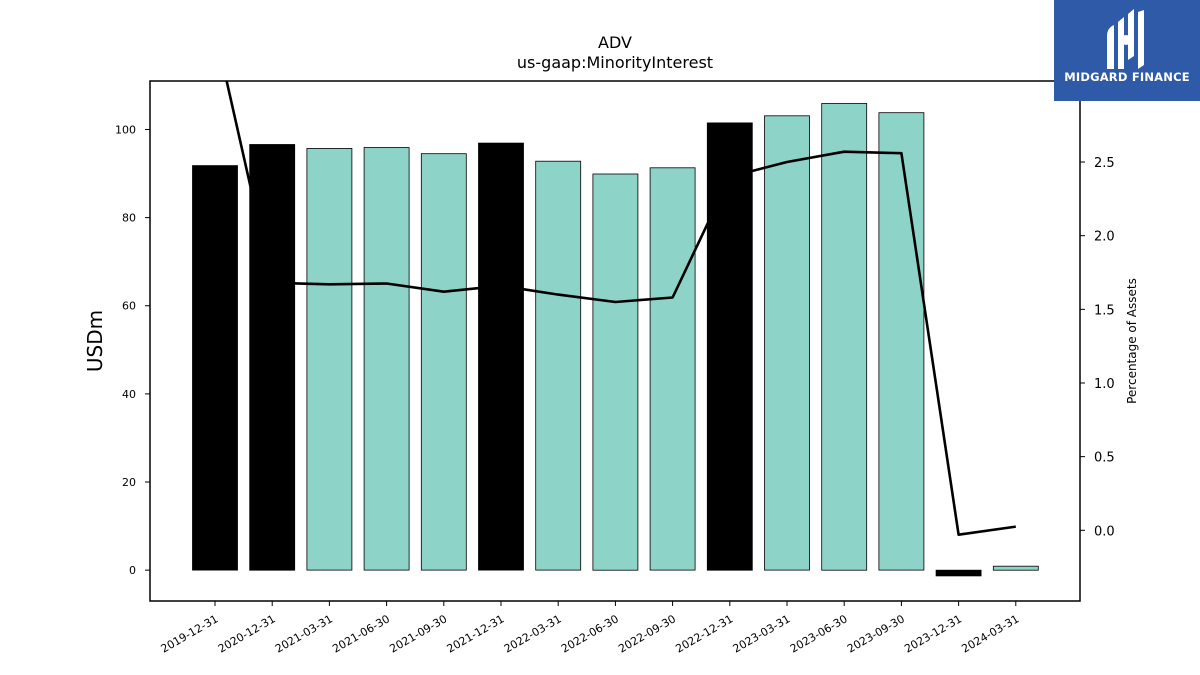  Describe the element at coordinates (1104, 384) in the screenshot. I see `y2-tick-label: 1.0` at that location.